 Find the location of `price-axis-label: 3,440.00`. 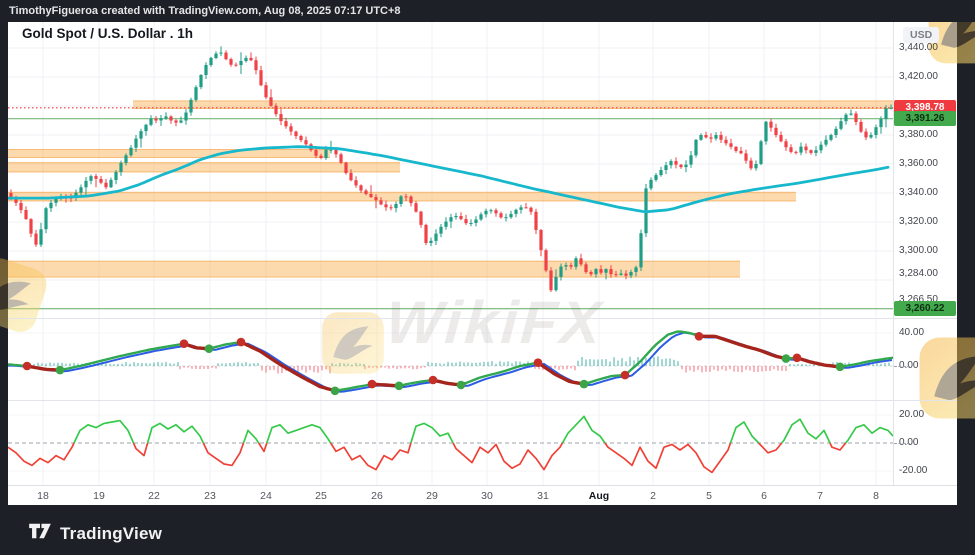

price-axis-label: 3,440.00 is located at coordinates (918, 47).